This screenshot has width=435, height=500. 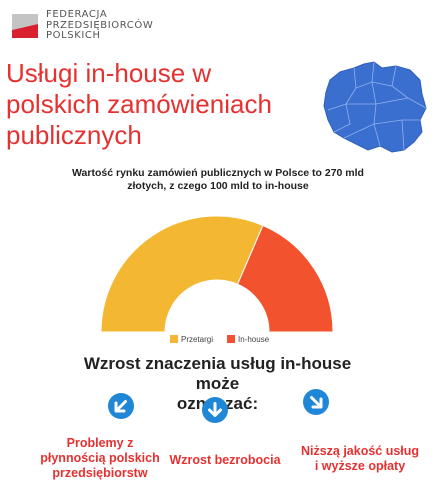 I want to click on logo-line: PRZEDSIĘBIORCÓW, so click(x=100, y=25).